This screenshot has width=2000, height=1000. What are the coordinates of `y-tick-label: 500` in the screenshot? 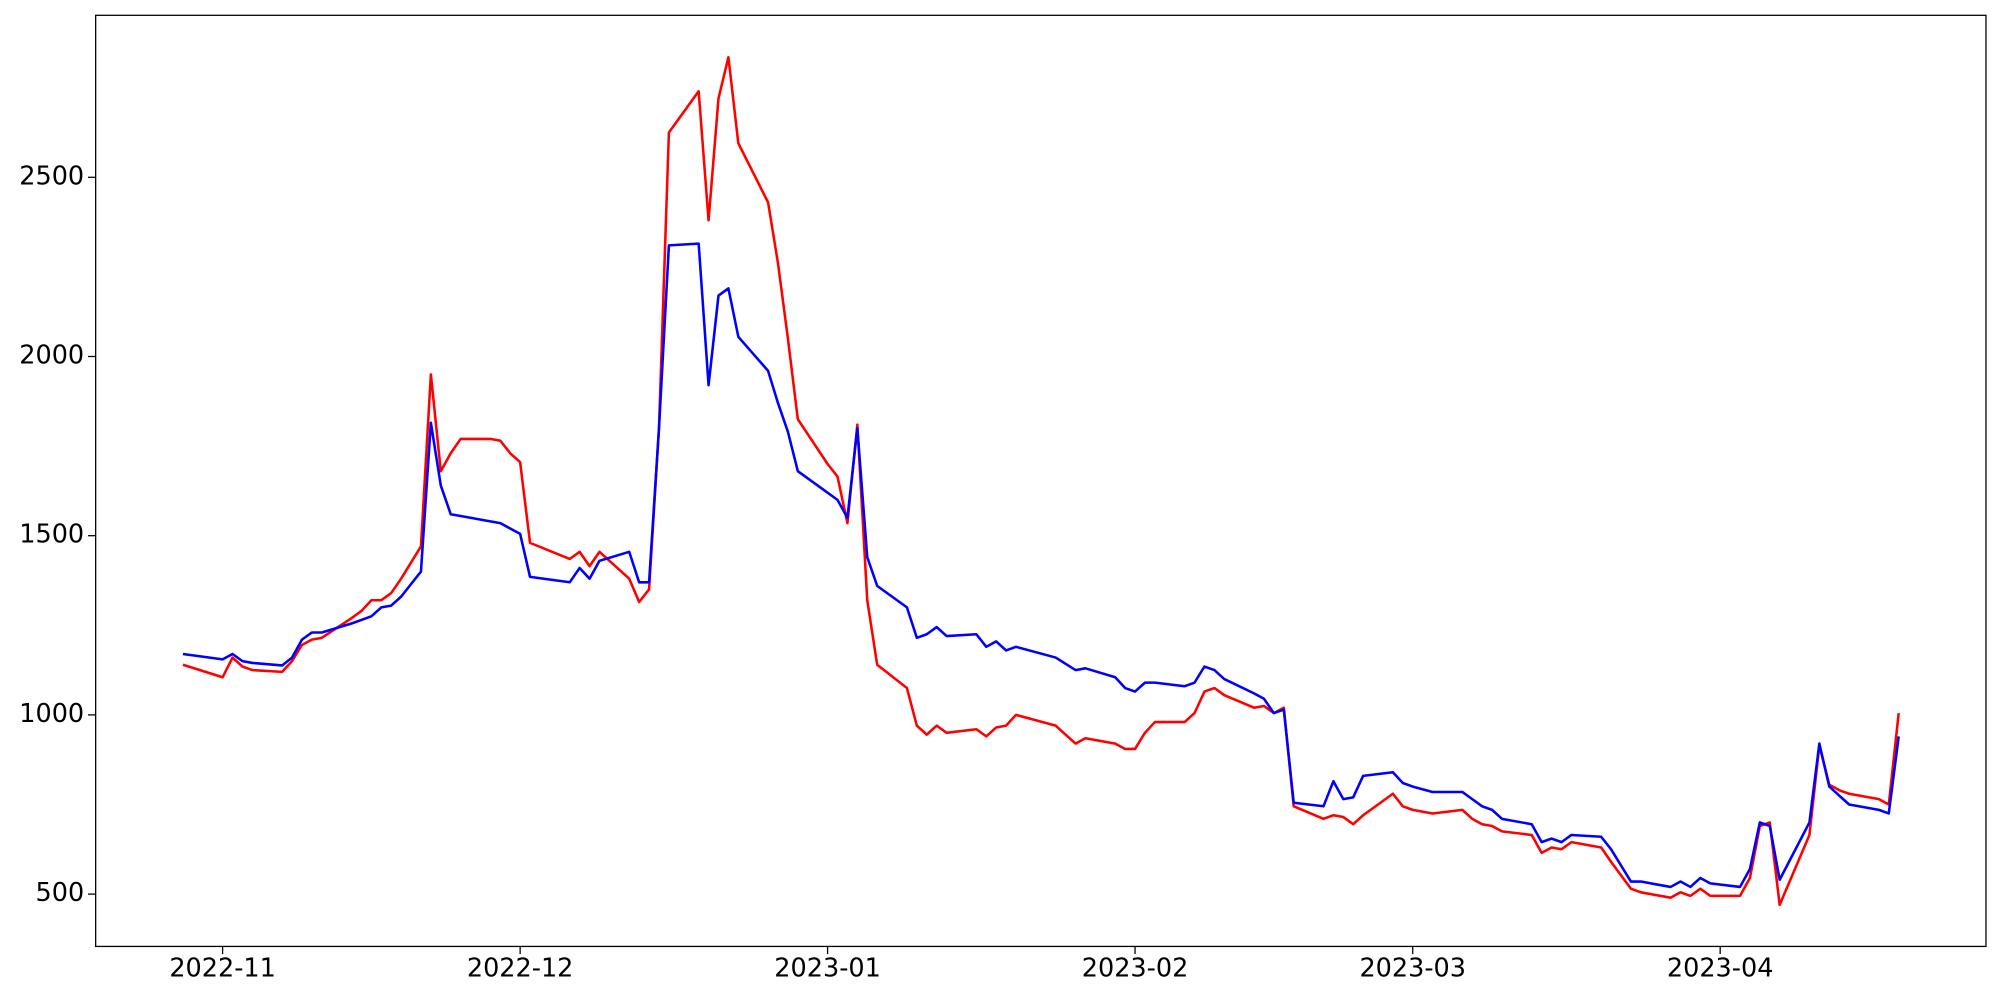 It's located at (60, 893).